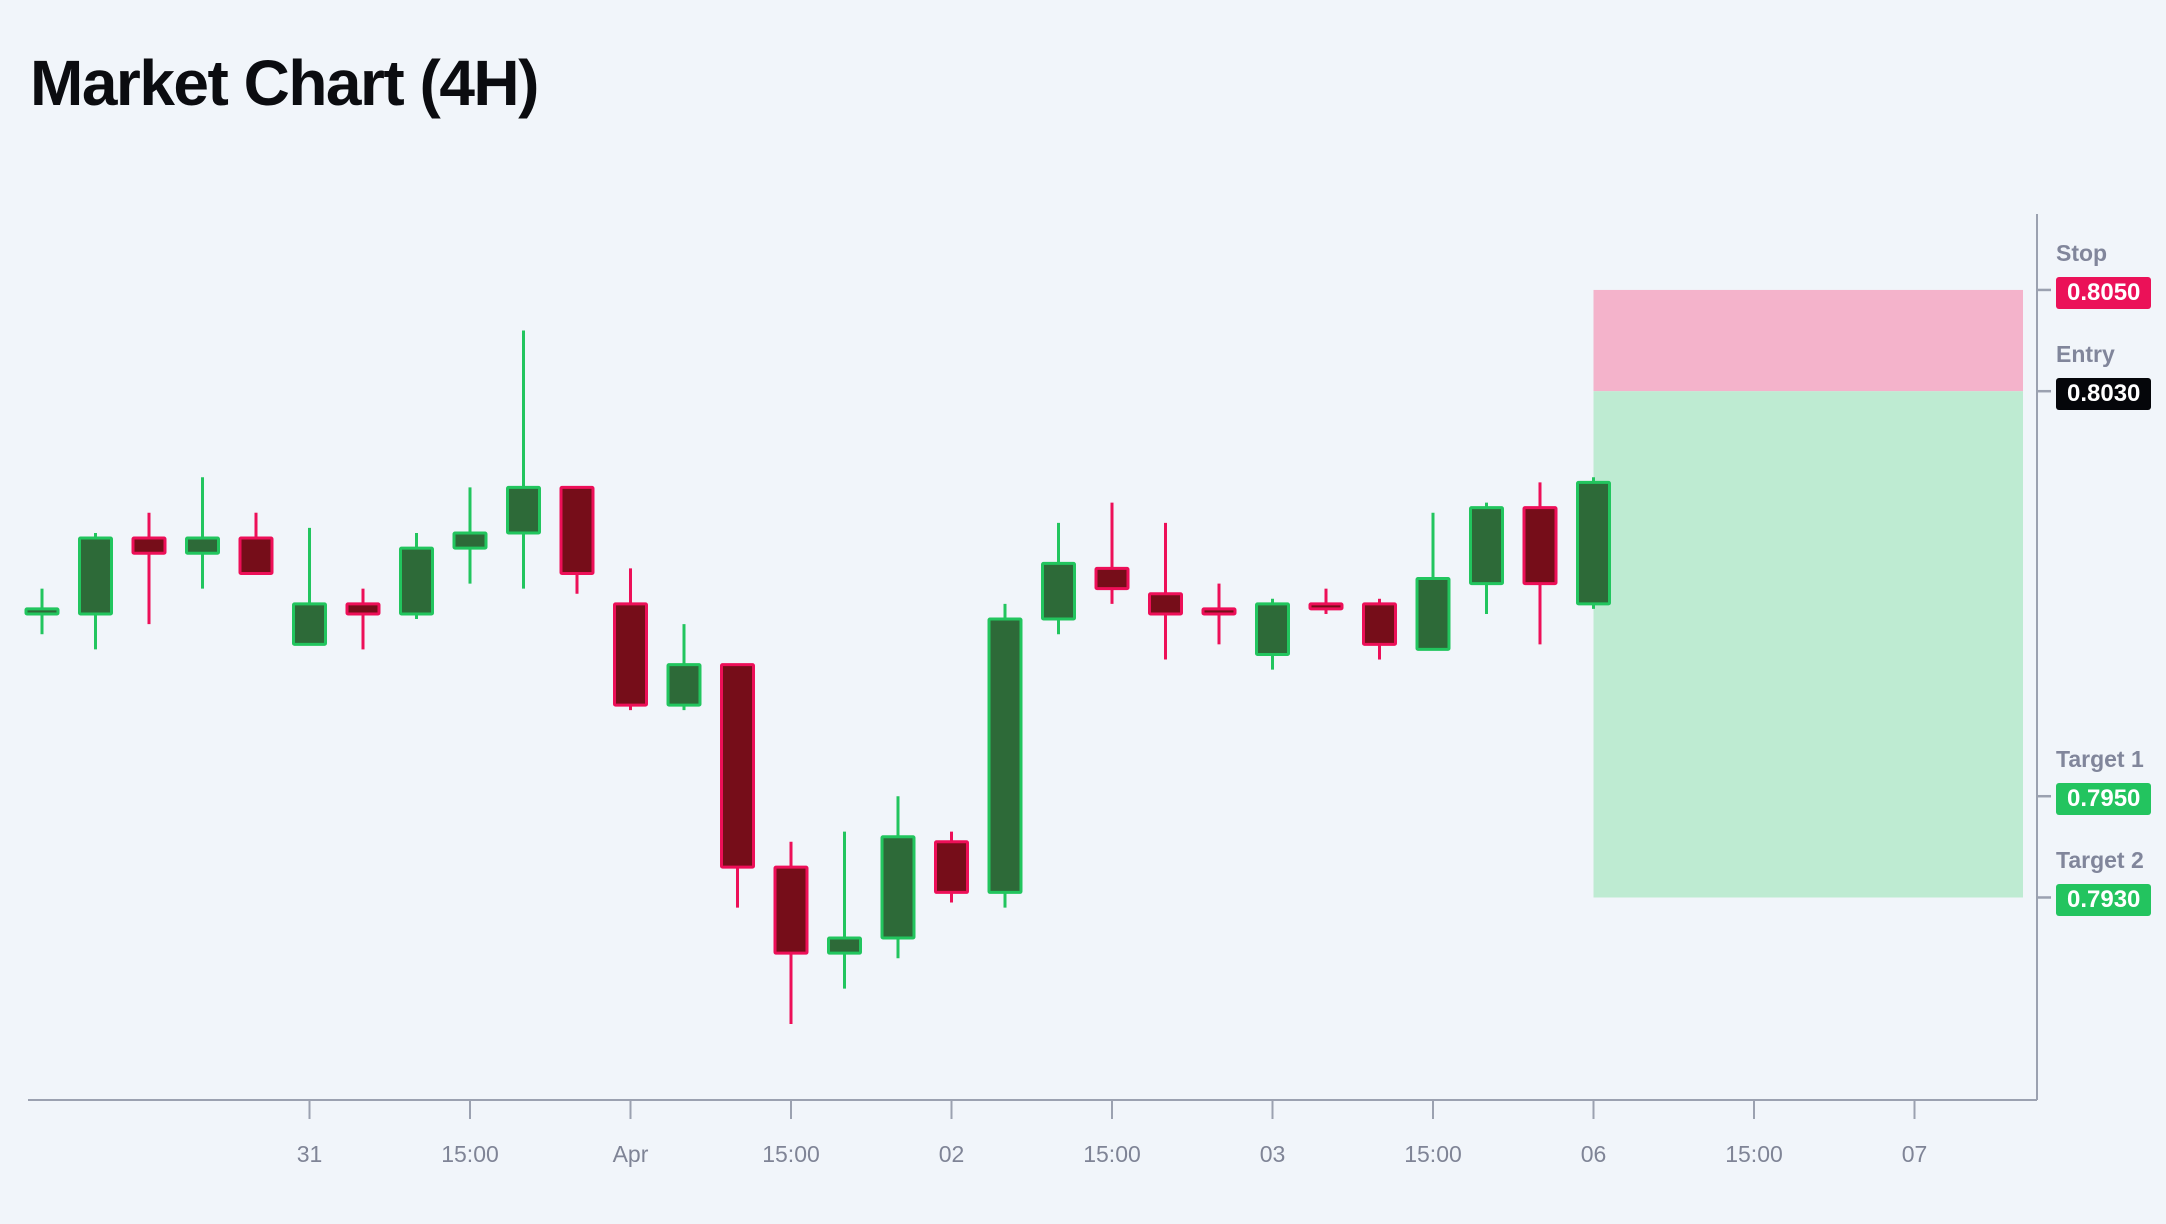 The width and height of the screenshot is (2166, 1224). What do you see at coordinates (2111, 274) in the screenshot?
I see `level-stop: Stop 0.8050` at bounding box center [2111, 274].